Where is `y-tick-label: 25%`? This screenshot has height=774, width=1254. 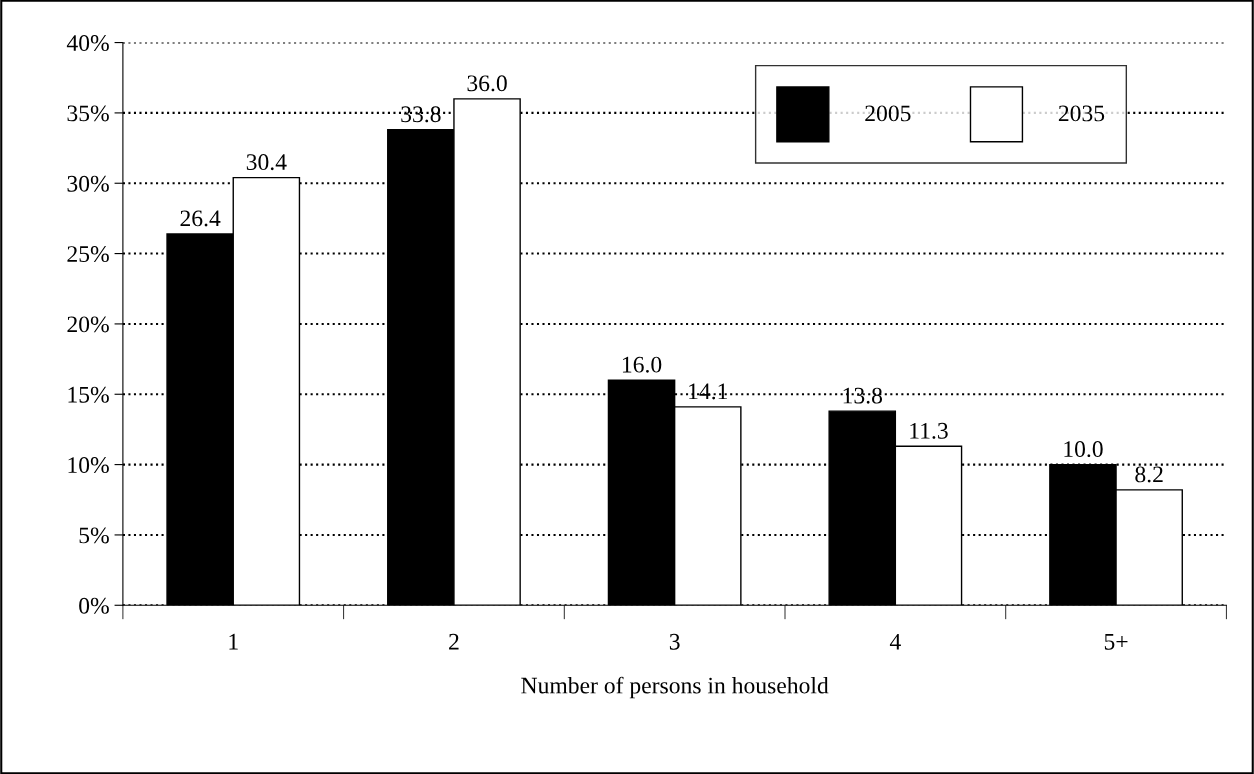
y-tick-label: 25% is located at coordinates (88, 254).